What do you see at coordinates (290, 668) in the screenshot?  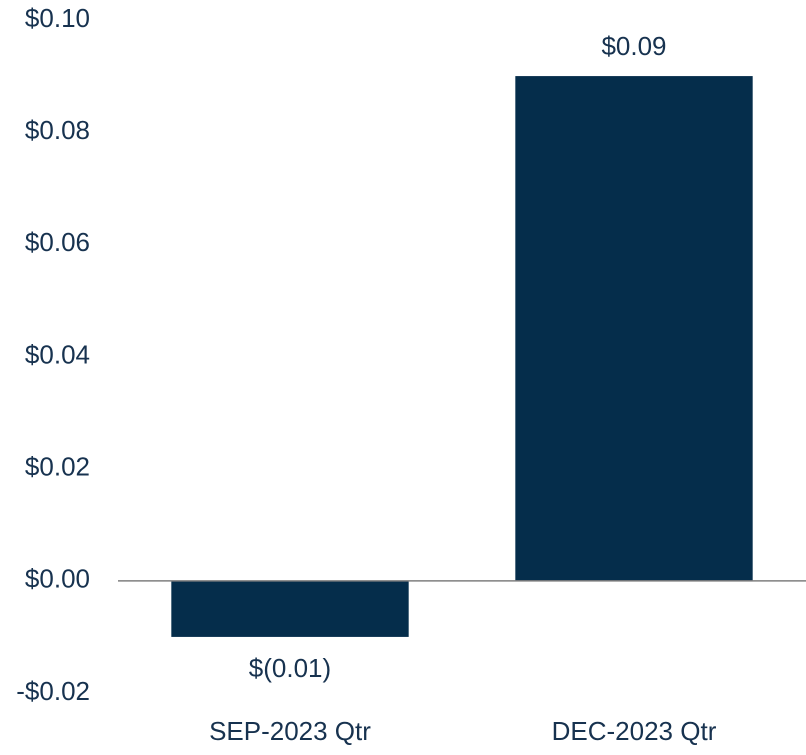 I see `data-label: $(0.01)` at bounding box center [290, 668].